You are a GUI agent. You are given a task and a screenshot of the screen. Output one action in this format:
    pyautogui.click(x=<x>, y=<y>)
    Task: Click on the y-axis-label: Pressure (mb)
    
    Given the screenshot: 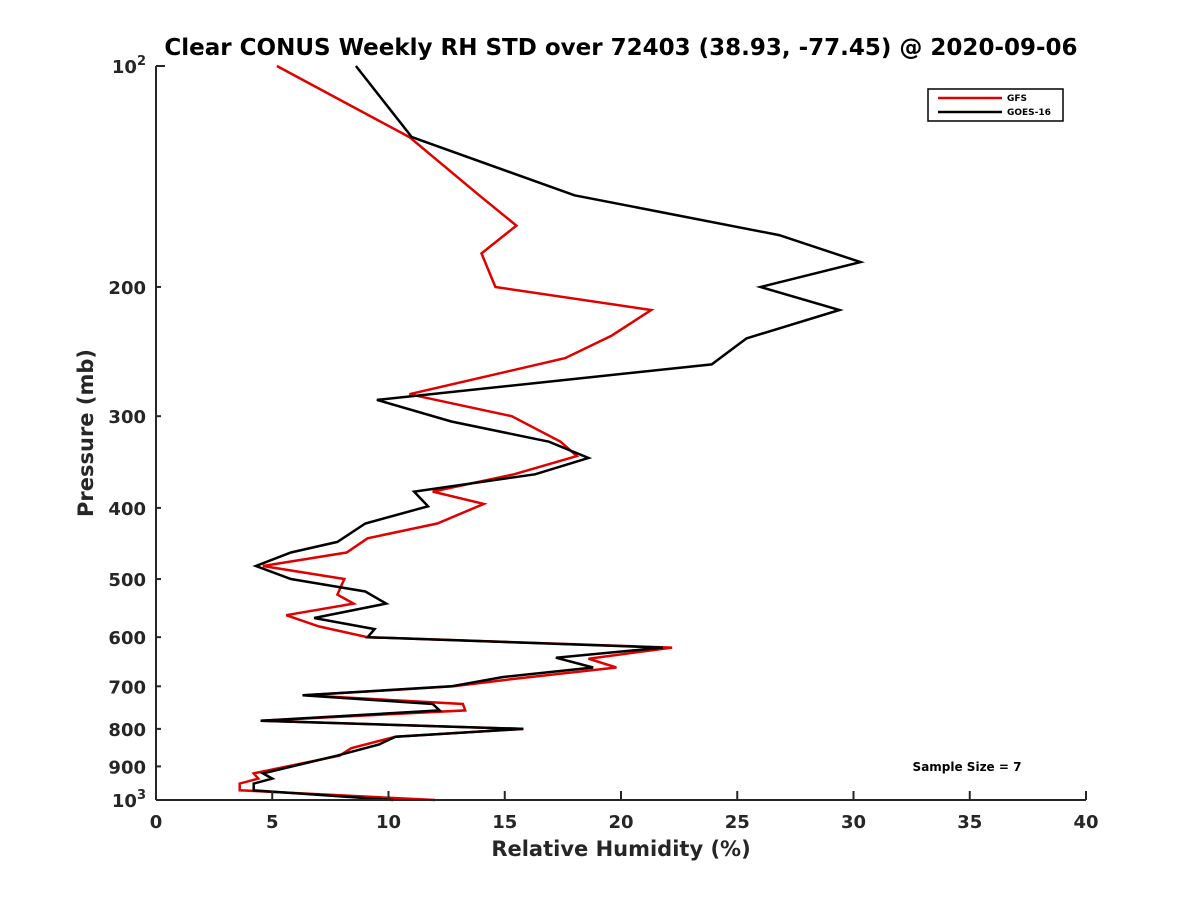 What is the action you would take?
    pyautogui.click(x=86, y=433)
    